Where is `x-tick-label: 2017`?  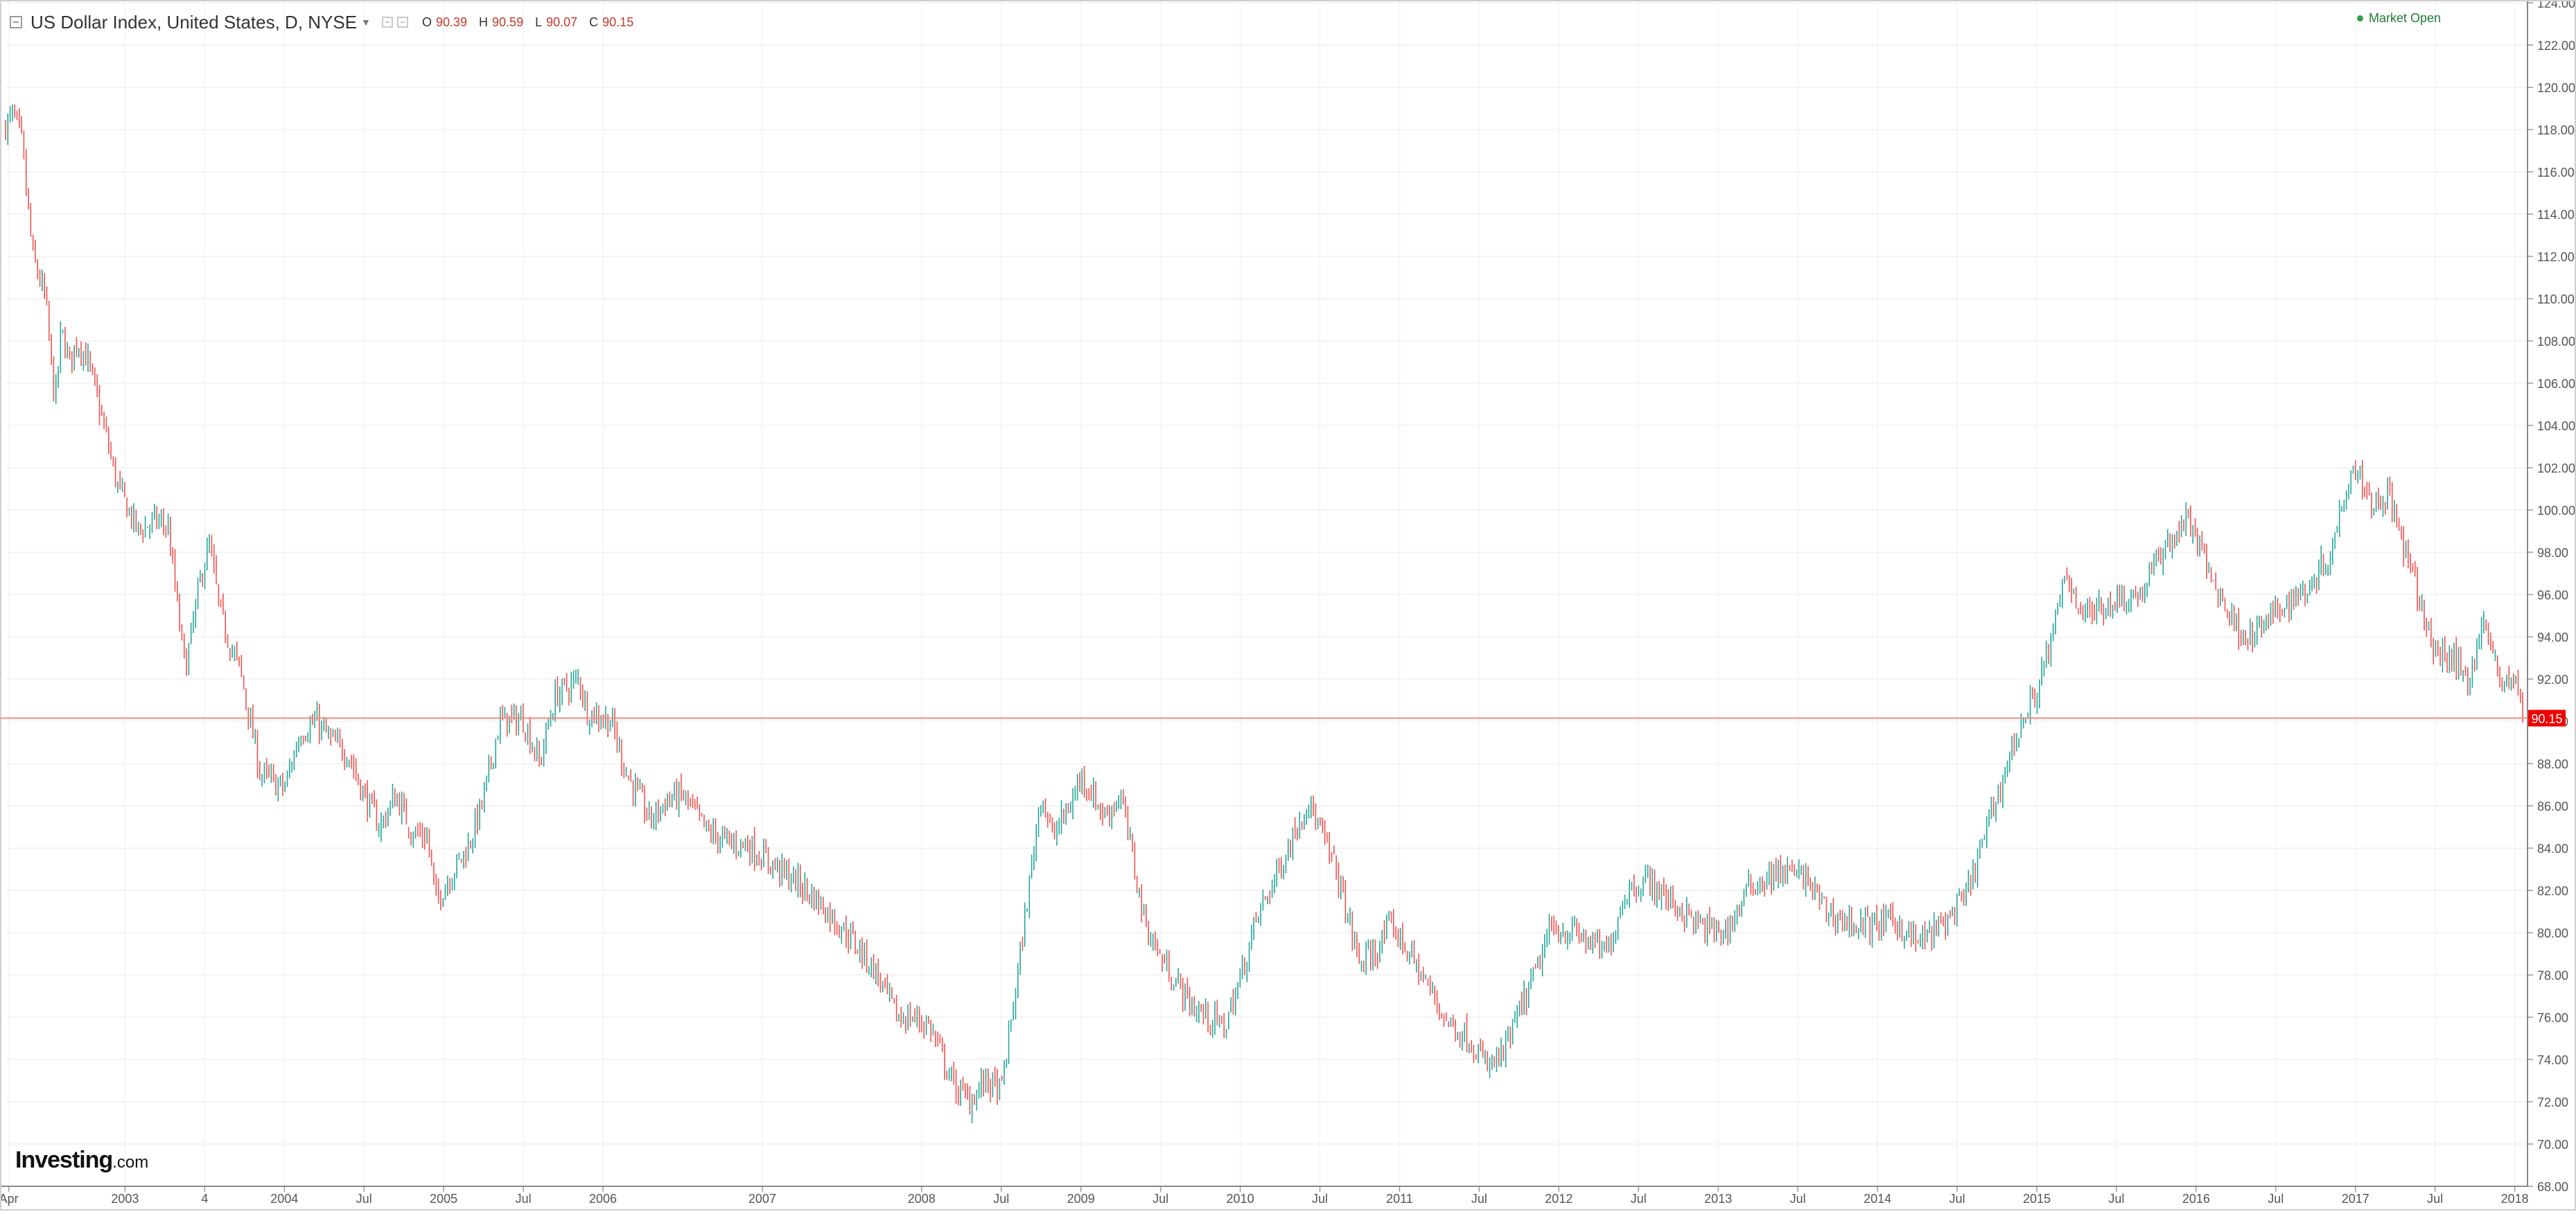 x-tick-label: 2017 is located at coordinates (2355, 1199).